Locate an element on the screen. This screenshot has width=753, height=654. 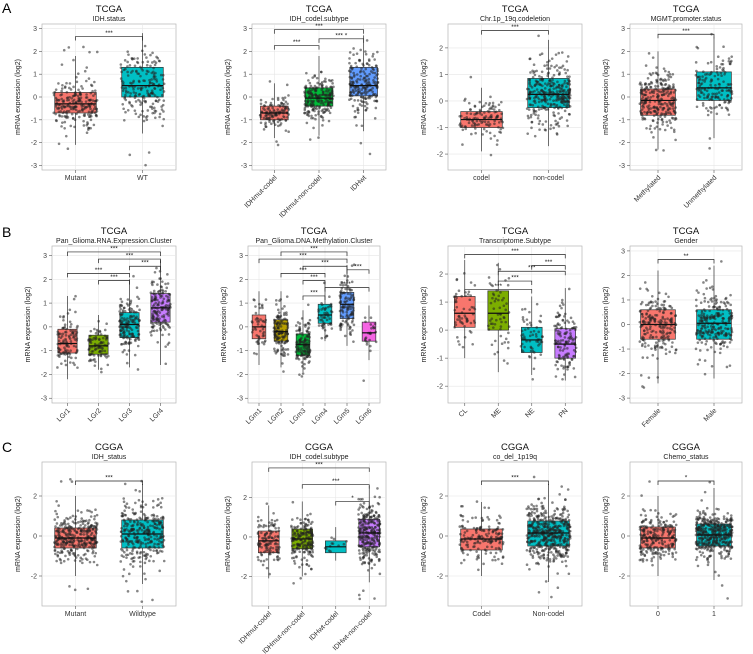
significance-label: *** is located at coordinates (515, 251).